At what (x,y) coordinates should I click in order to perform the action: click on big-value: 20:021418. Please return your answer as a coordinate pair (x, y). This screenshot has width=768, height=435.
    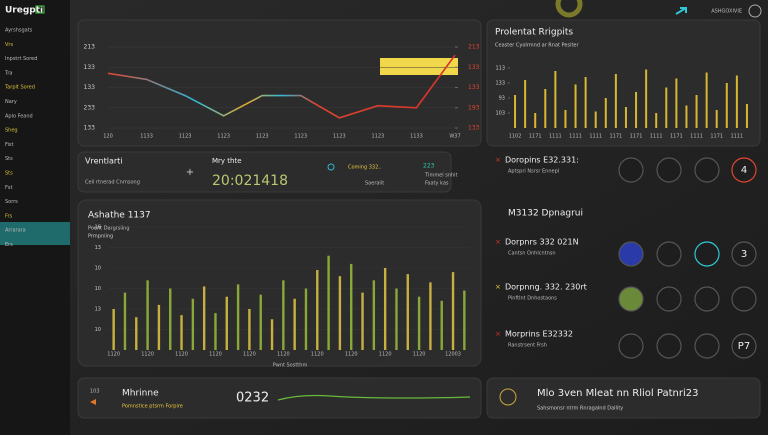
    Looking at the image, I should click on (250, 181).